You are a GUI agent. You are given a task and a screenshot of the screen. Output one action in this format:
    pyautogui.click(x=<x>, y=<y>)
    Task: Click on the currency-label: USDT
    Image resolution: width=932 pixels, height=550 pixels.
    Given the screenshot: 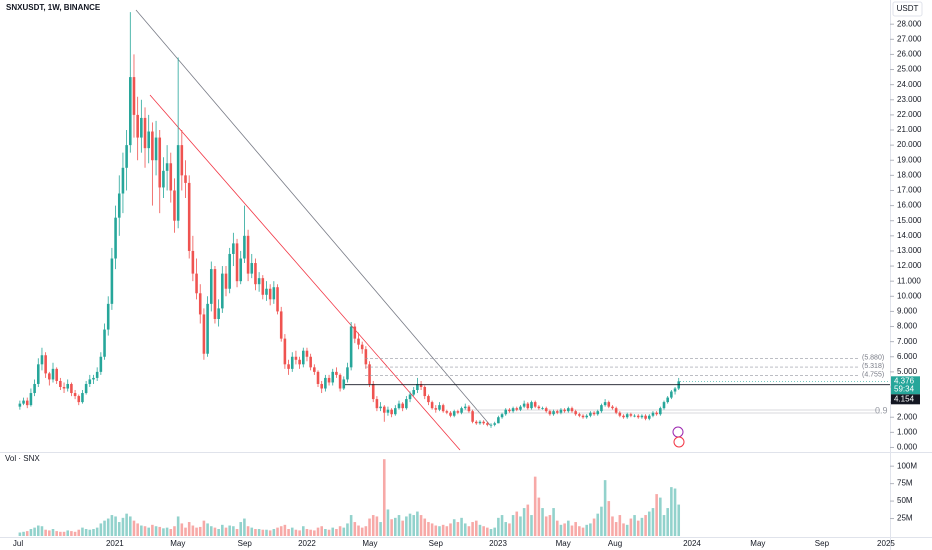 What is the action you would take?
    pyautogui.click(x=908, y=8)
    